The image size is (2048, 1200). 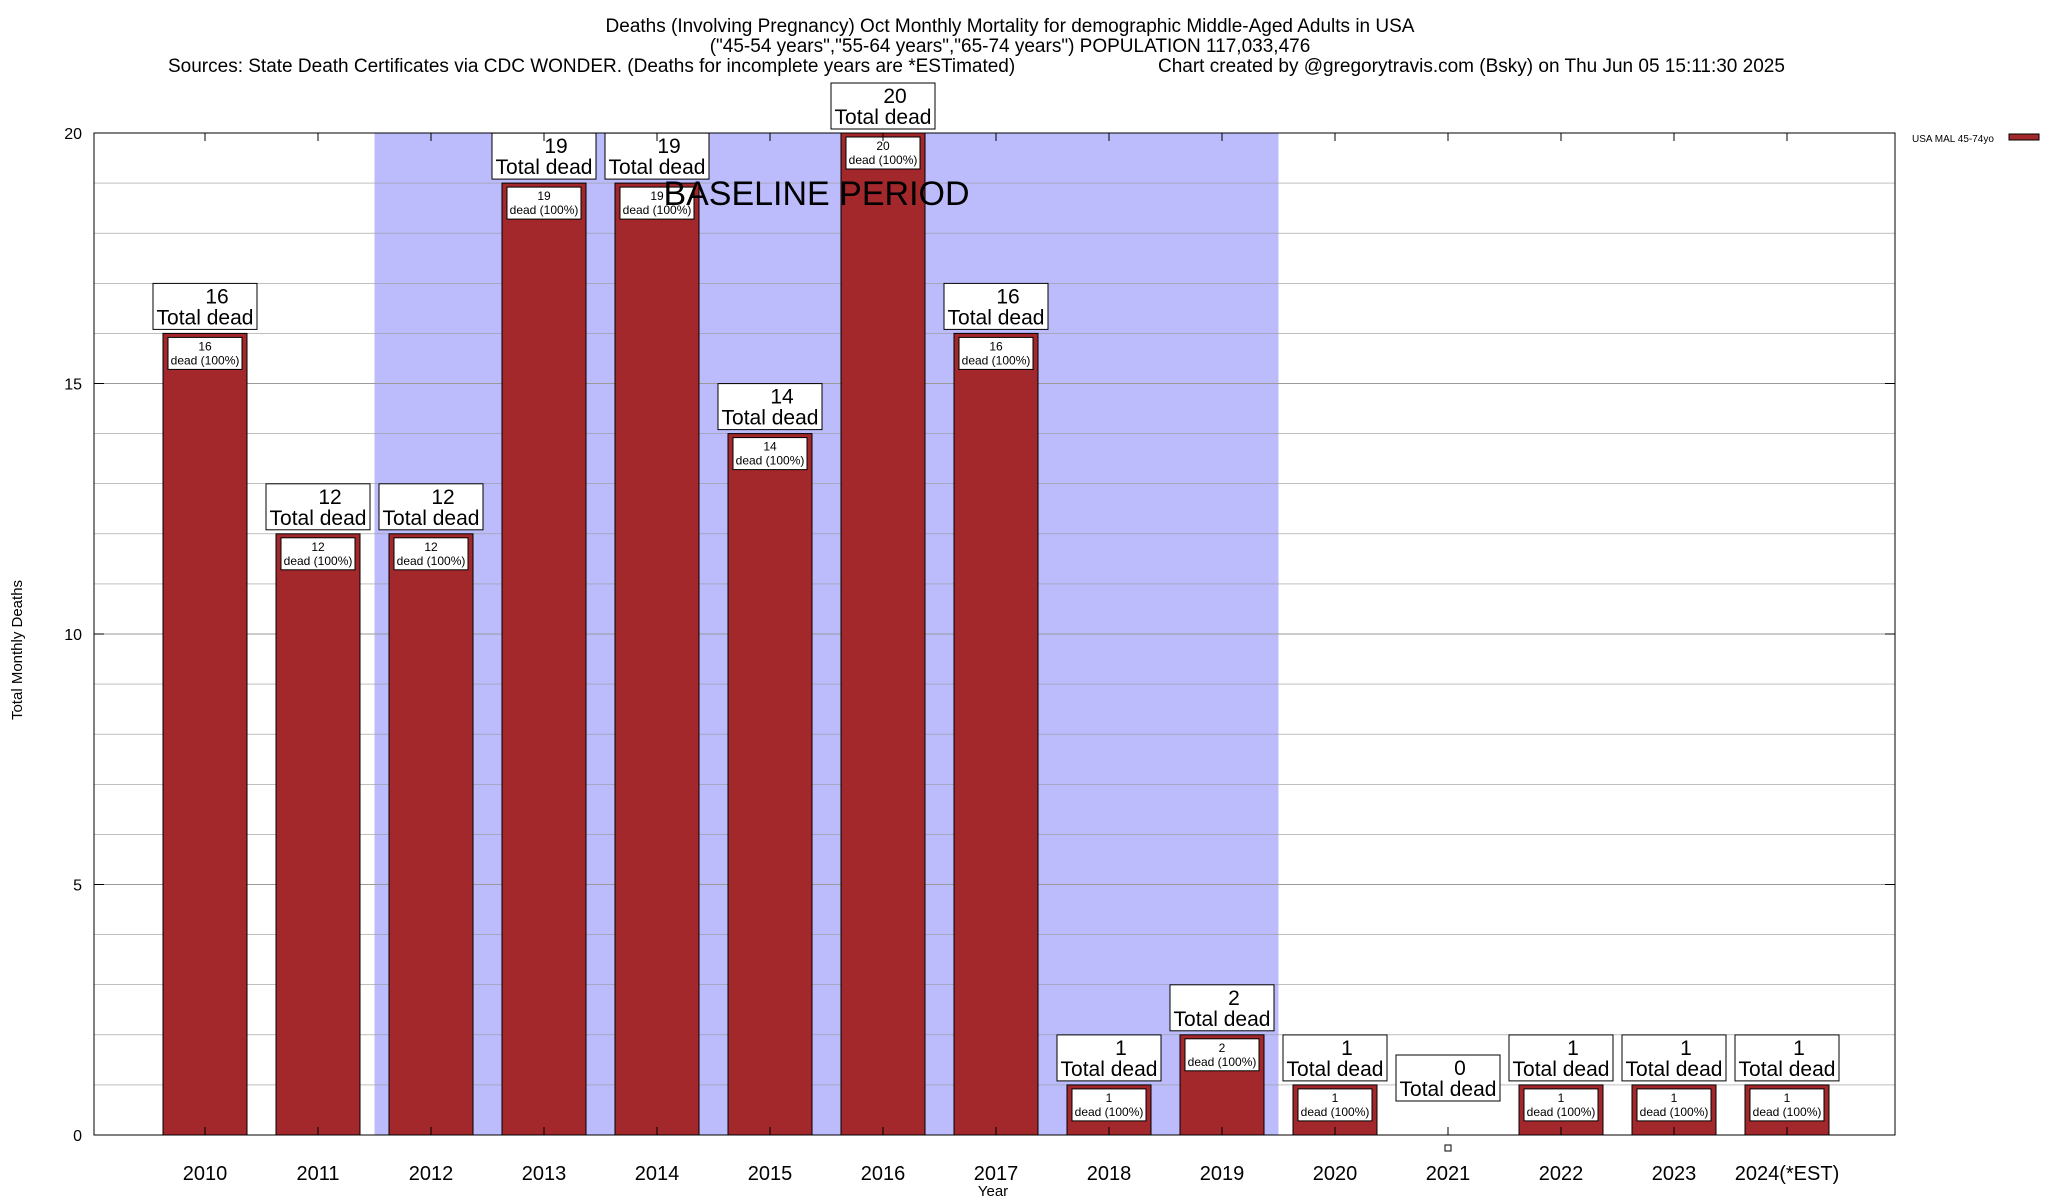 I want to click on y-tick-label: 20, so click(x=73, y=134).